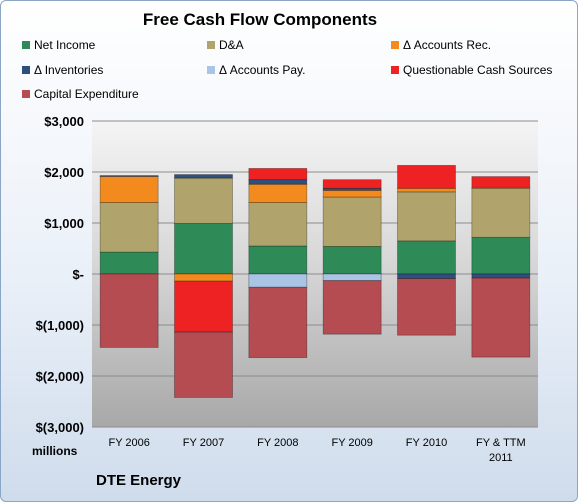  What do you see at coordinates (60, 376) in the screenshot?
I see `y-tick-label: $(2,000)` at bounding box center [60, 376].